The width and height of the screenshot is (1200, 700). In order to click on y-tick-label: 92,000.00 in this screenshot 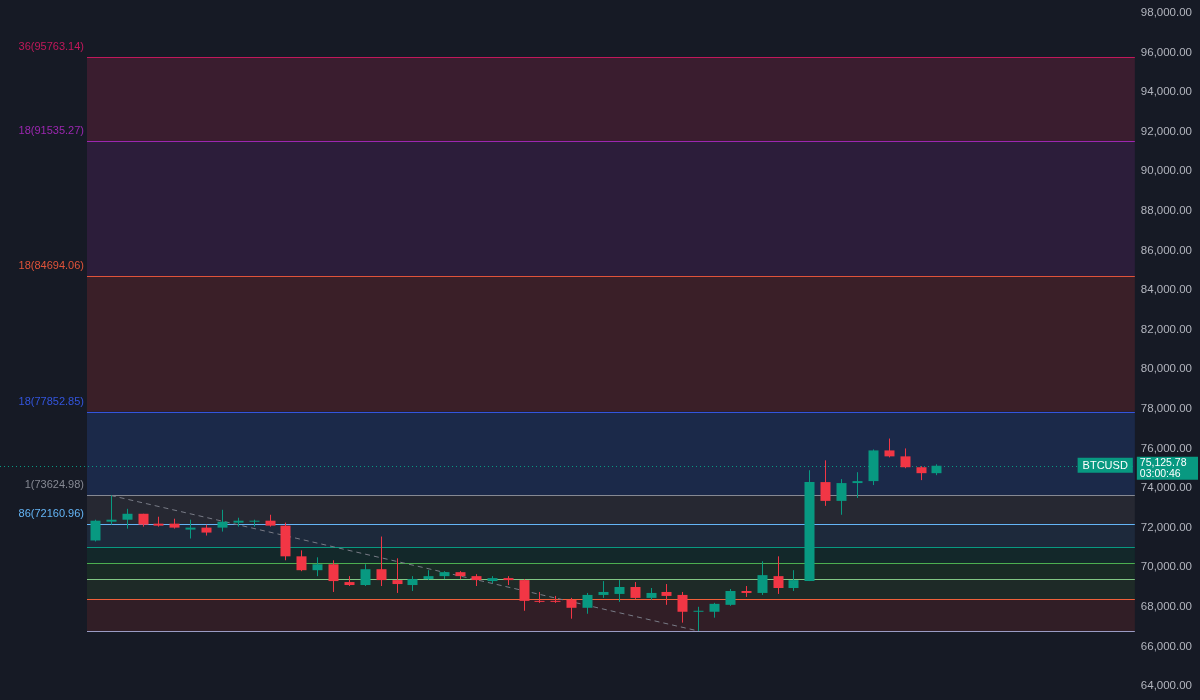, I will do `click(1166, 130)`.